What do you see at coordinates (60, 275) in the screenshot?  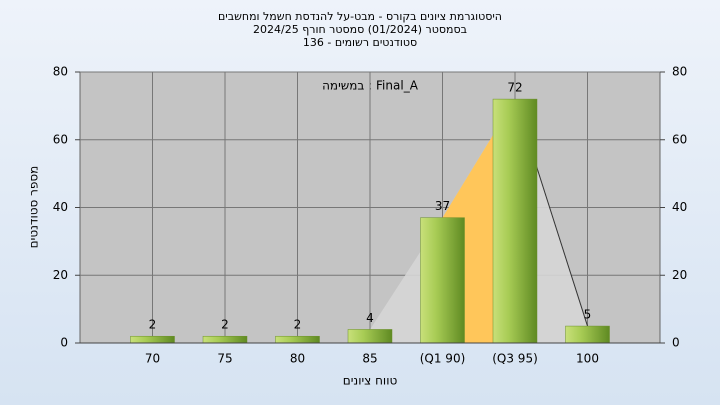 I see `y-tick-label: 20` at bounding box center [60, 275].